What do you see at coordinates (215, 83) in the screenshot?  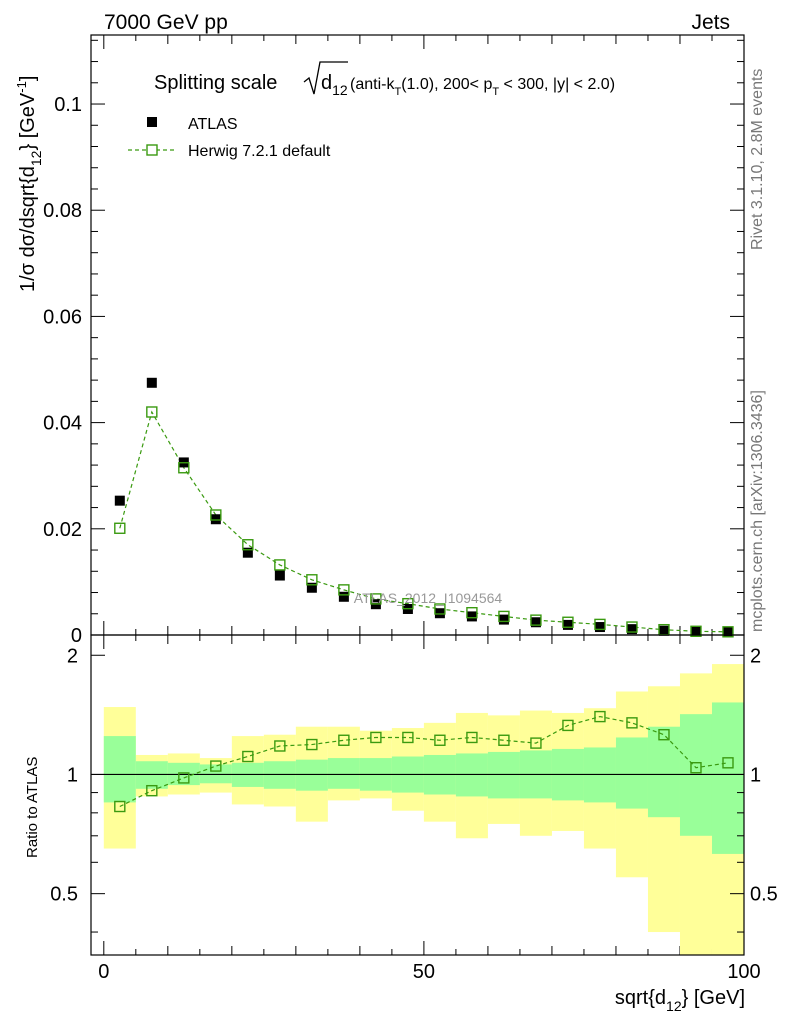 I see `plot-title: Splitting scale` at bounding box center [215, 83].